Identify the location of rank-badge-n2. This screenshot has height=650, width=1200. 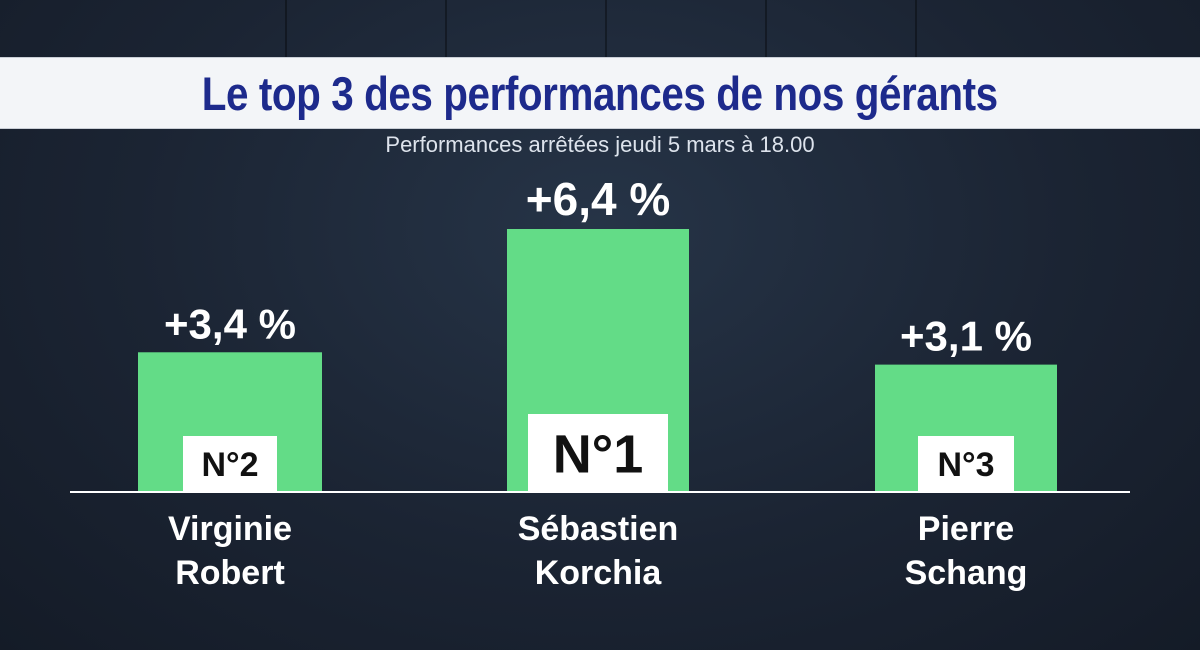
(230, 464).